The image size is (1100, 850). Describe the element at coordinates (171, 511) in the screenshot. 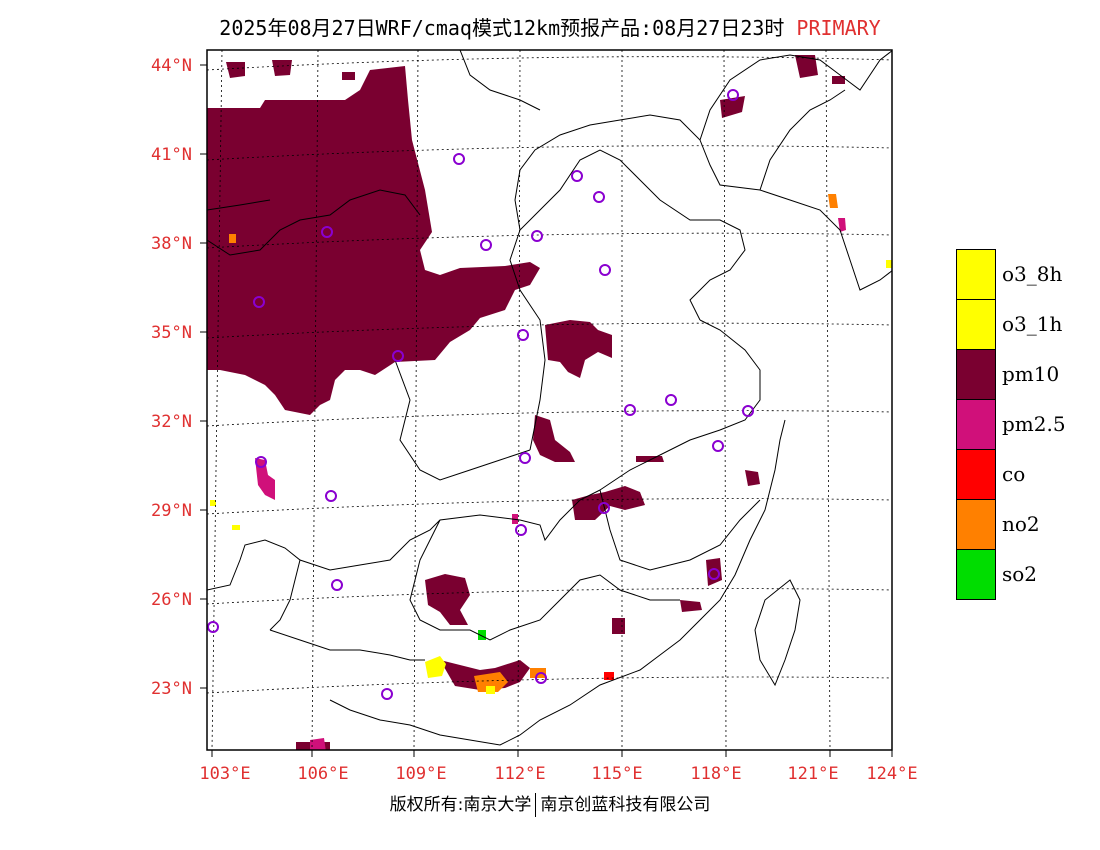

I see `lat-label-29: 29°N` at that location.